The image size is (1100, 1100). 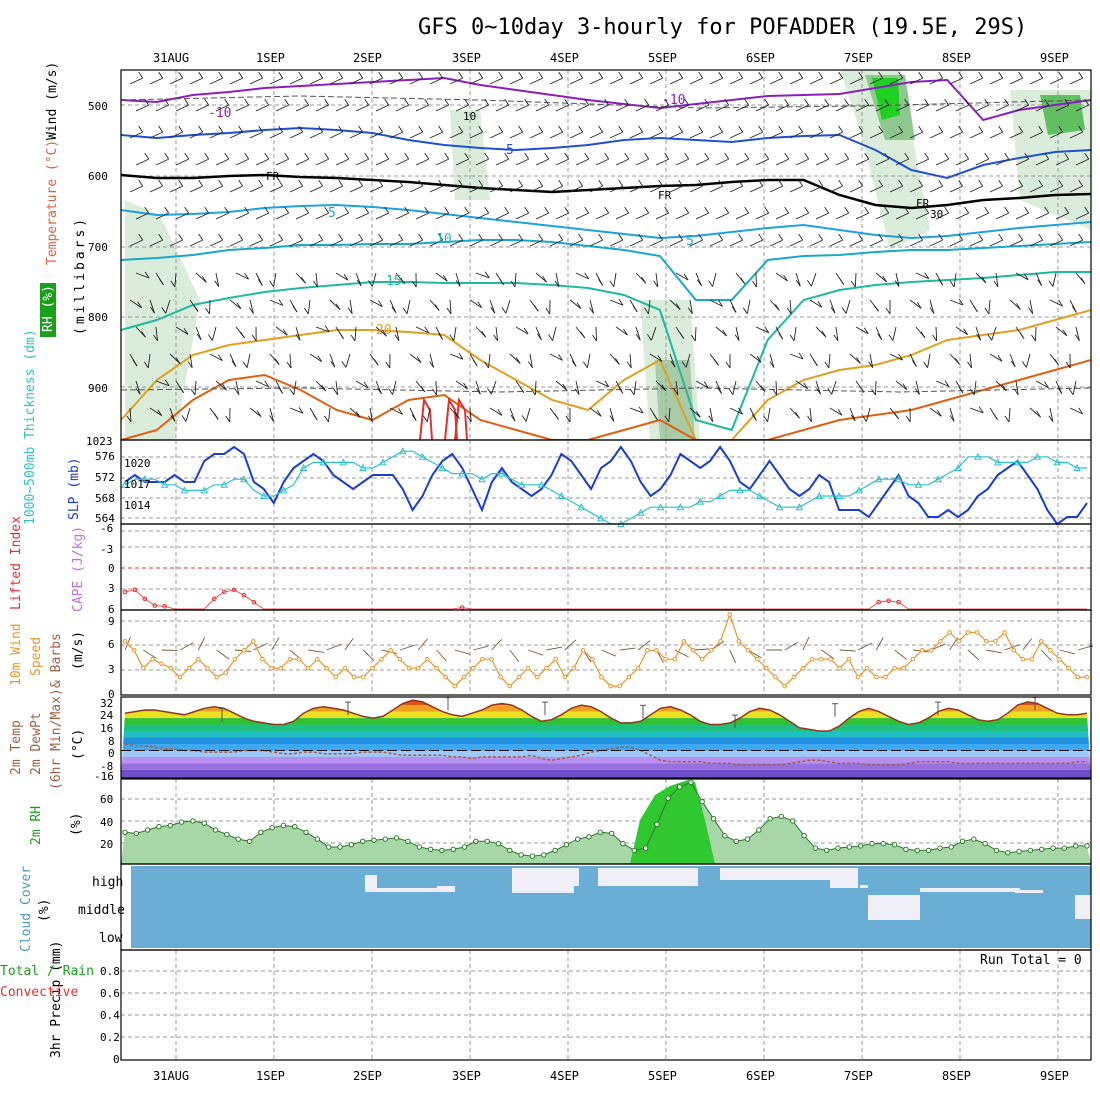 What do you see at coordinates (80, 275) in the screenshot?
I see `upper-millibar-label: (millibars)` at bounding box center [80, 275].